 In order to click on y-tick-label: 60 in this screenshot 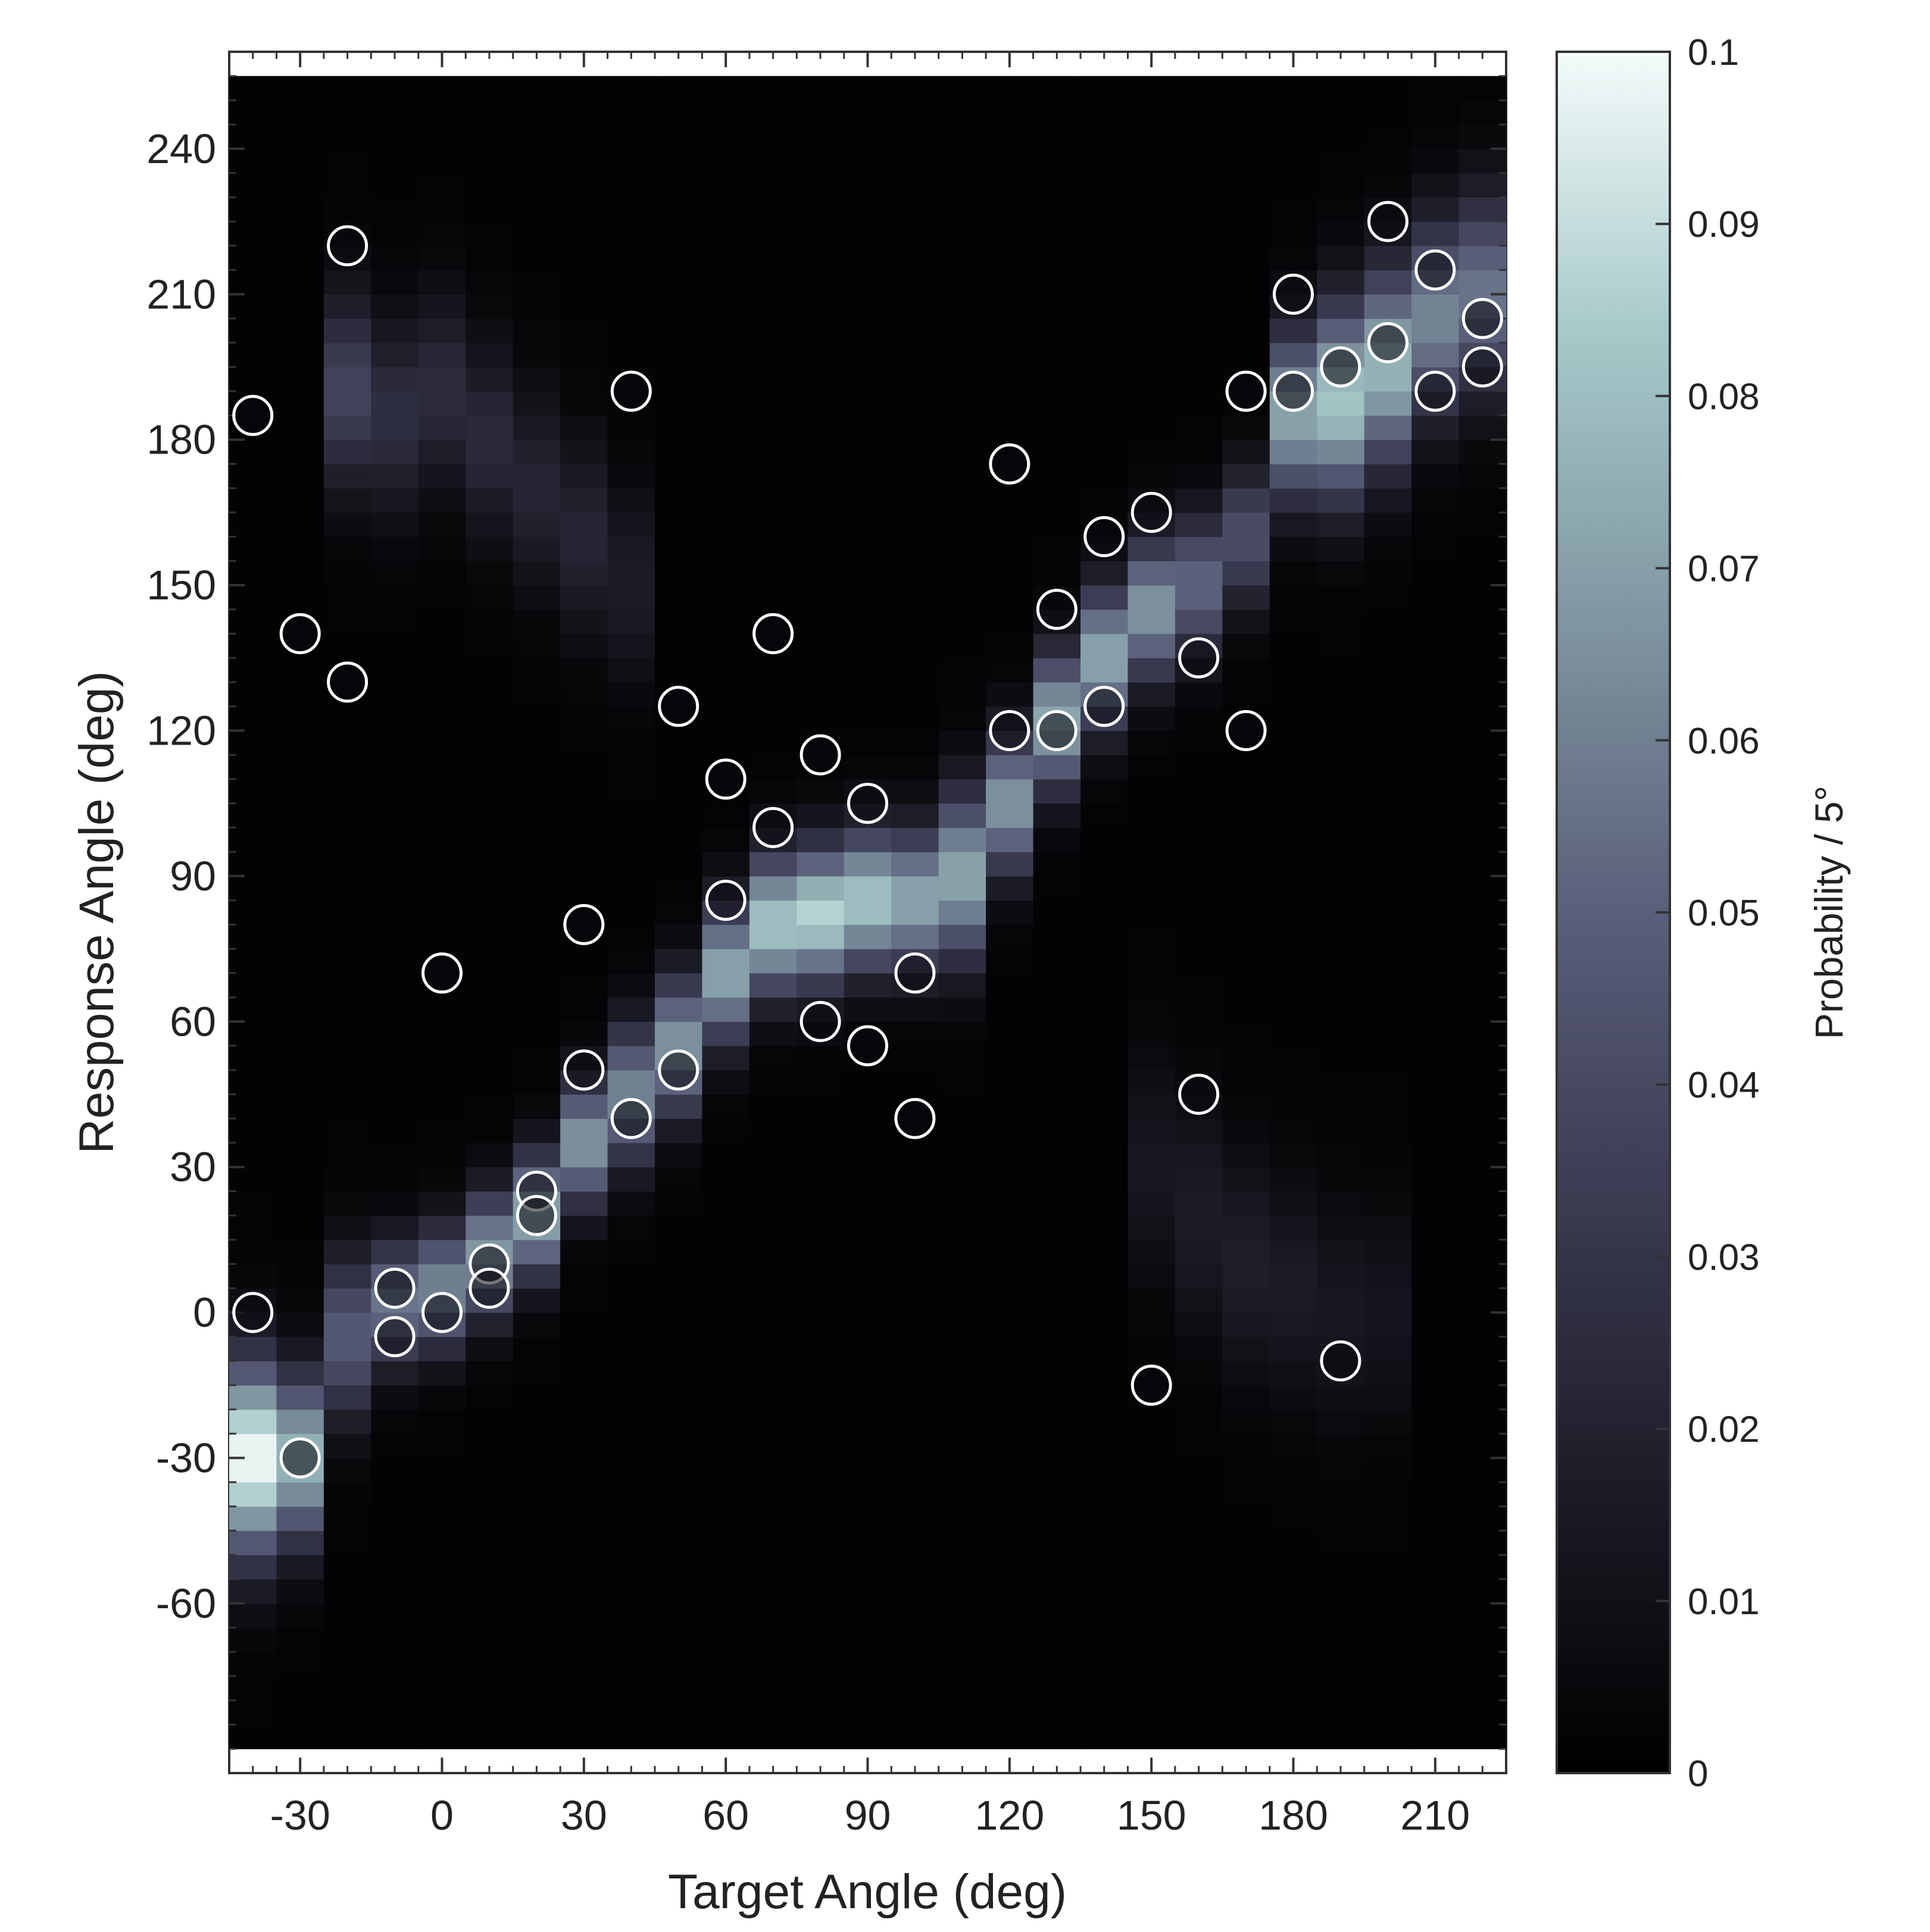, I will do `click(193, 1021)`.